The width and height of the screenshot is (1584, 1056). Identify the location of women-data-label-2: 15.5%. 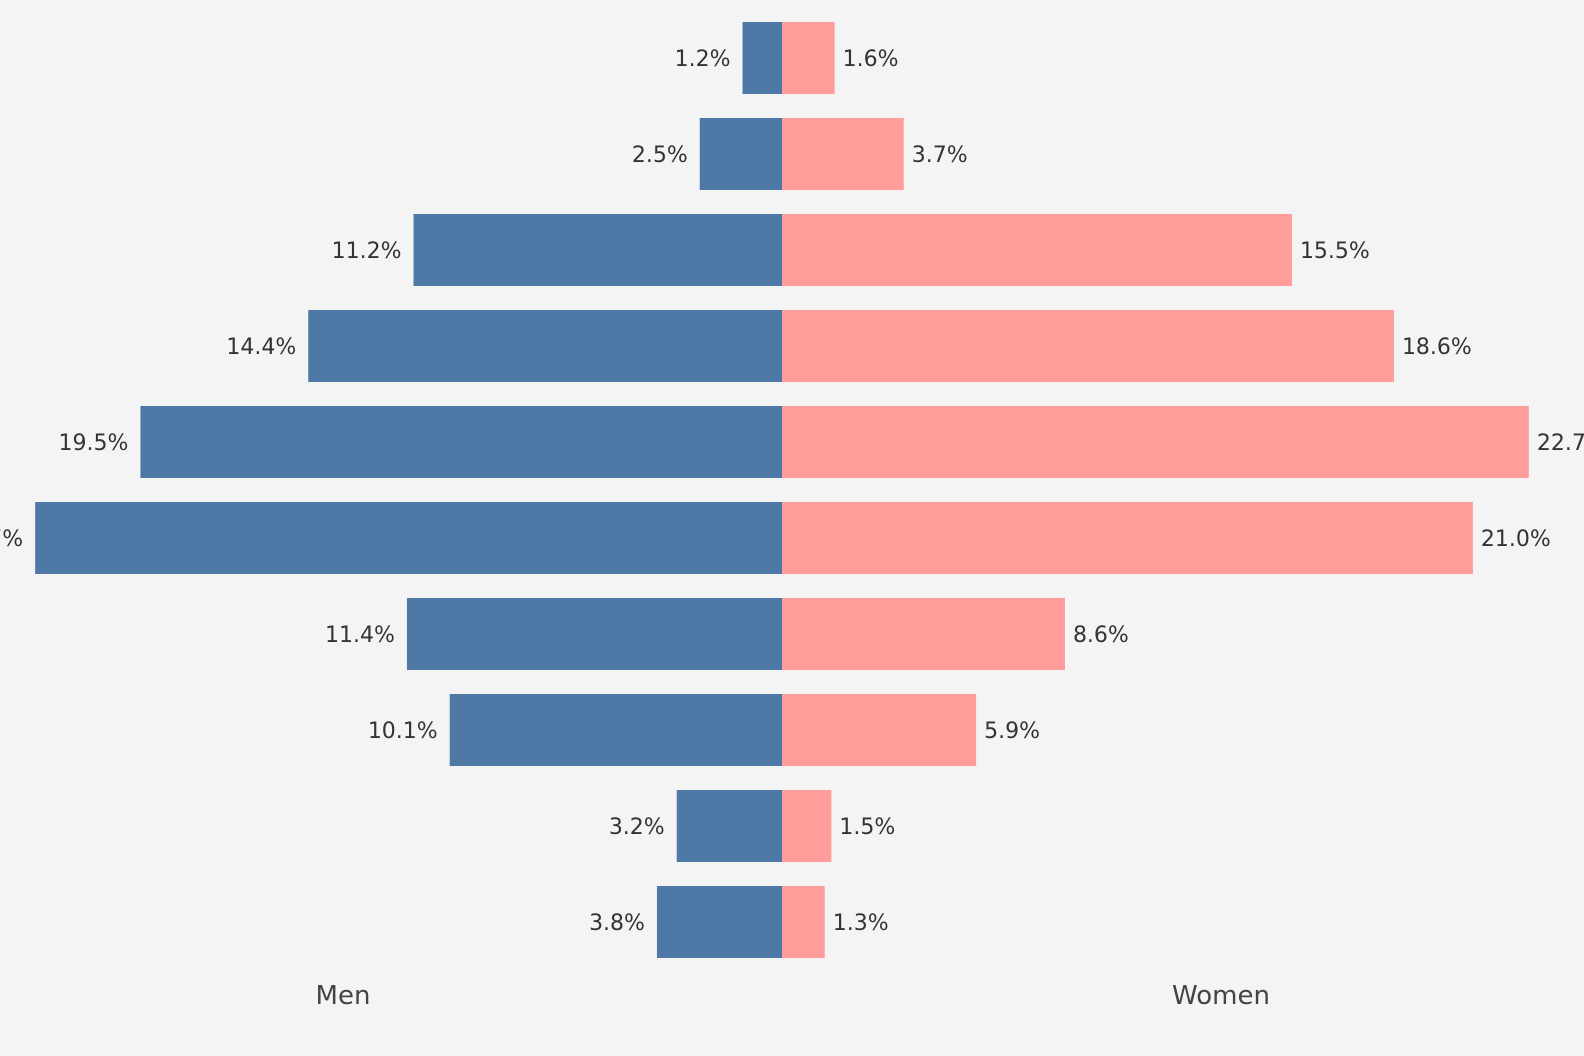
(1335, 251).